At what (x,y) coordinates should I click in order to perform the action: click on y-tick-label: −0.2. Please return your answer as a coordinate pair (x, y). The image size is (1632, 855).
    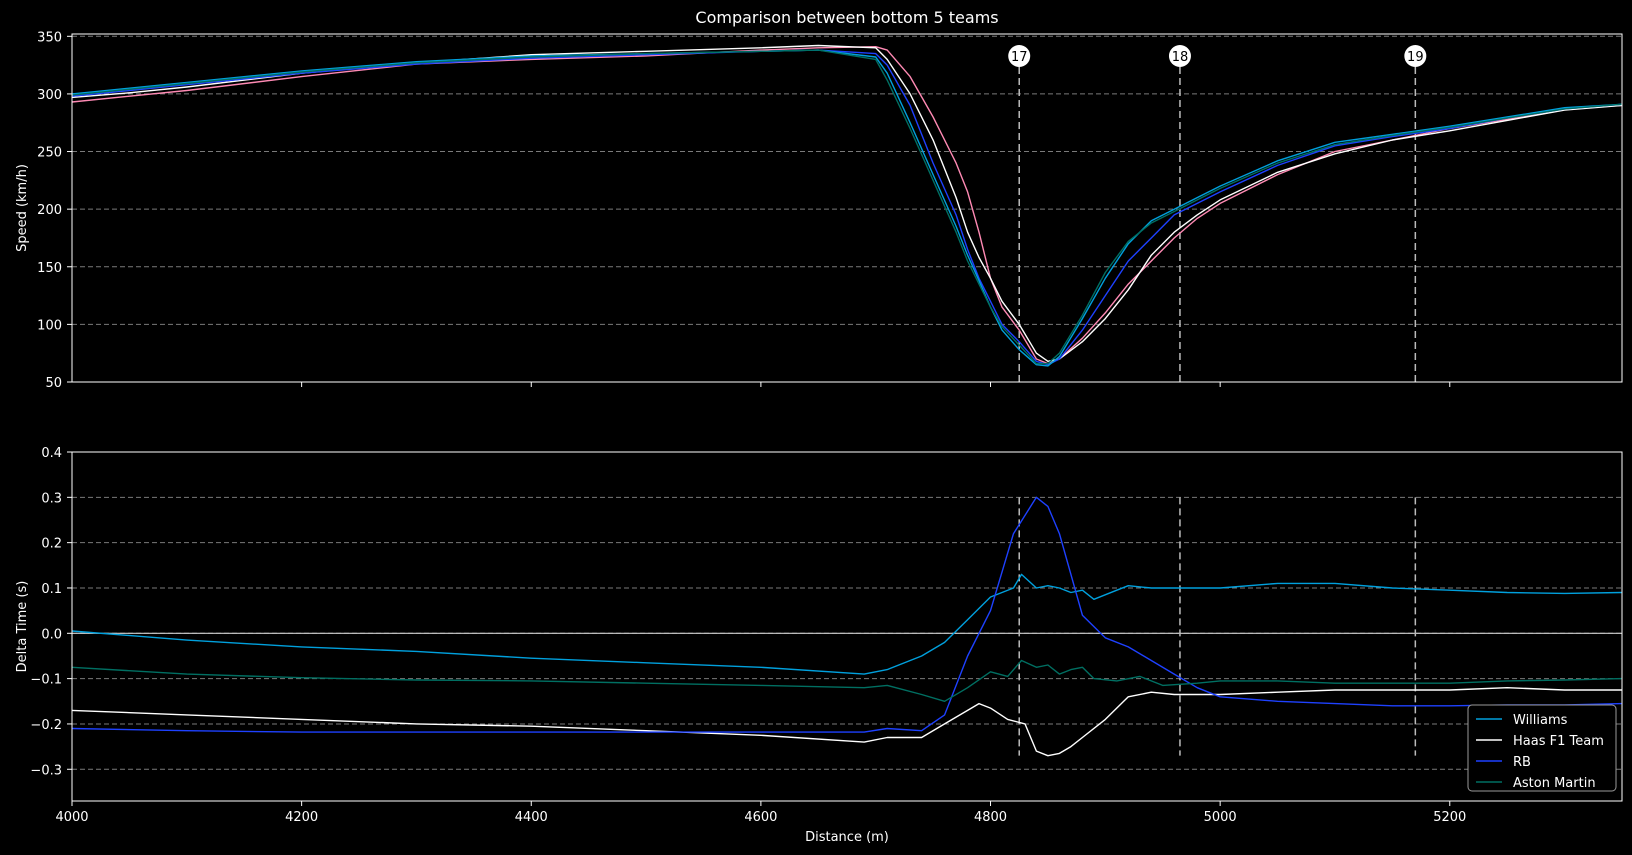
    Looking at the image, I should click on (46, 725).